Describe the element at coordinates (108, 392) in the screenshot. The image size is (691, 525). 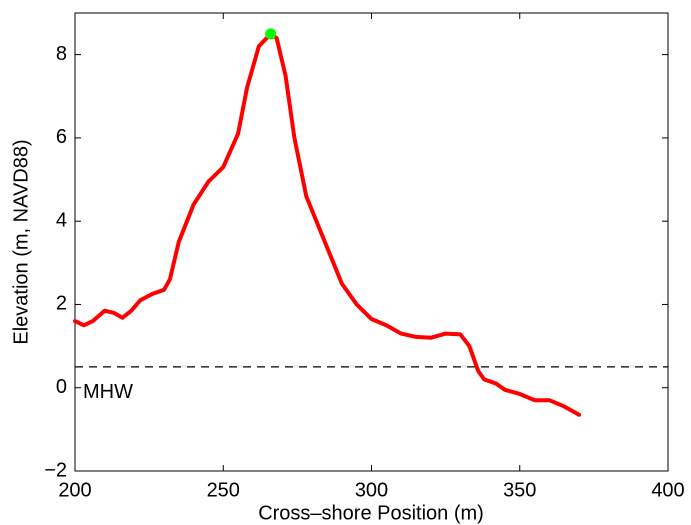
I see `reference-label: MHW` at that location.